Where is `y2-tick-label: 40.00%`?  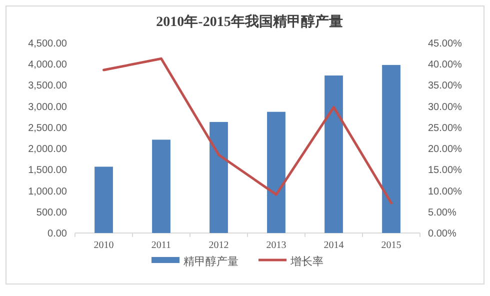 y2-tick-label: 40.00% is located at coordinates (445, 65).